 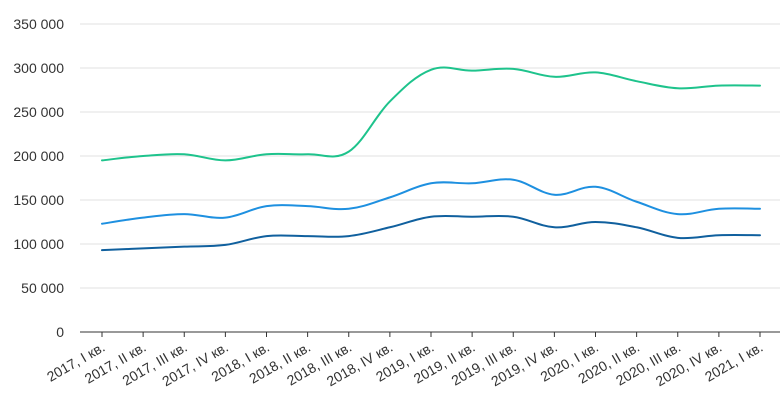 I want to click on y-tick-label: 150 000, so click(x=38, y=200).